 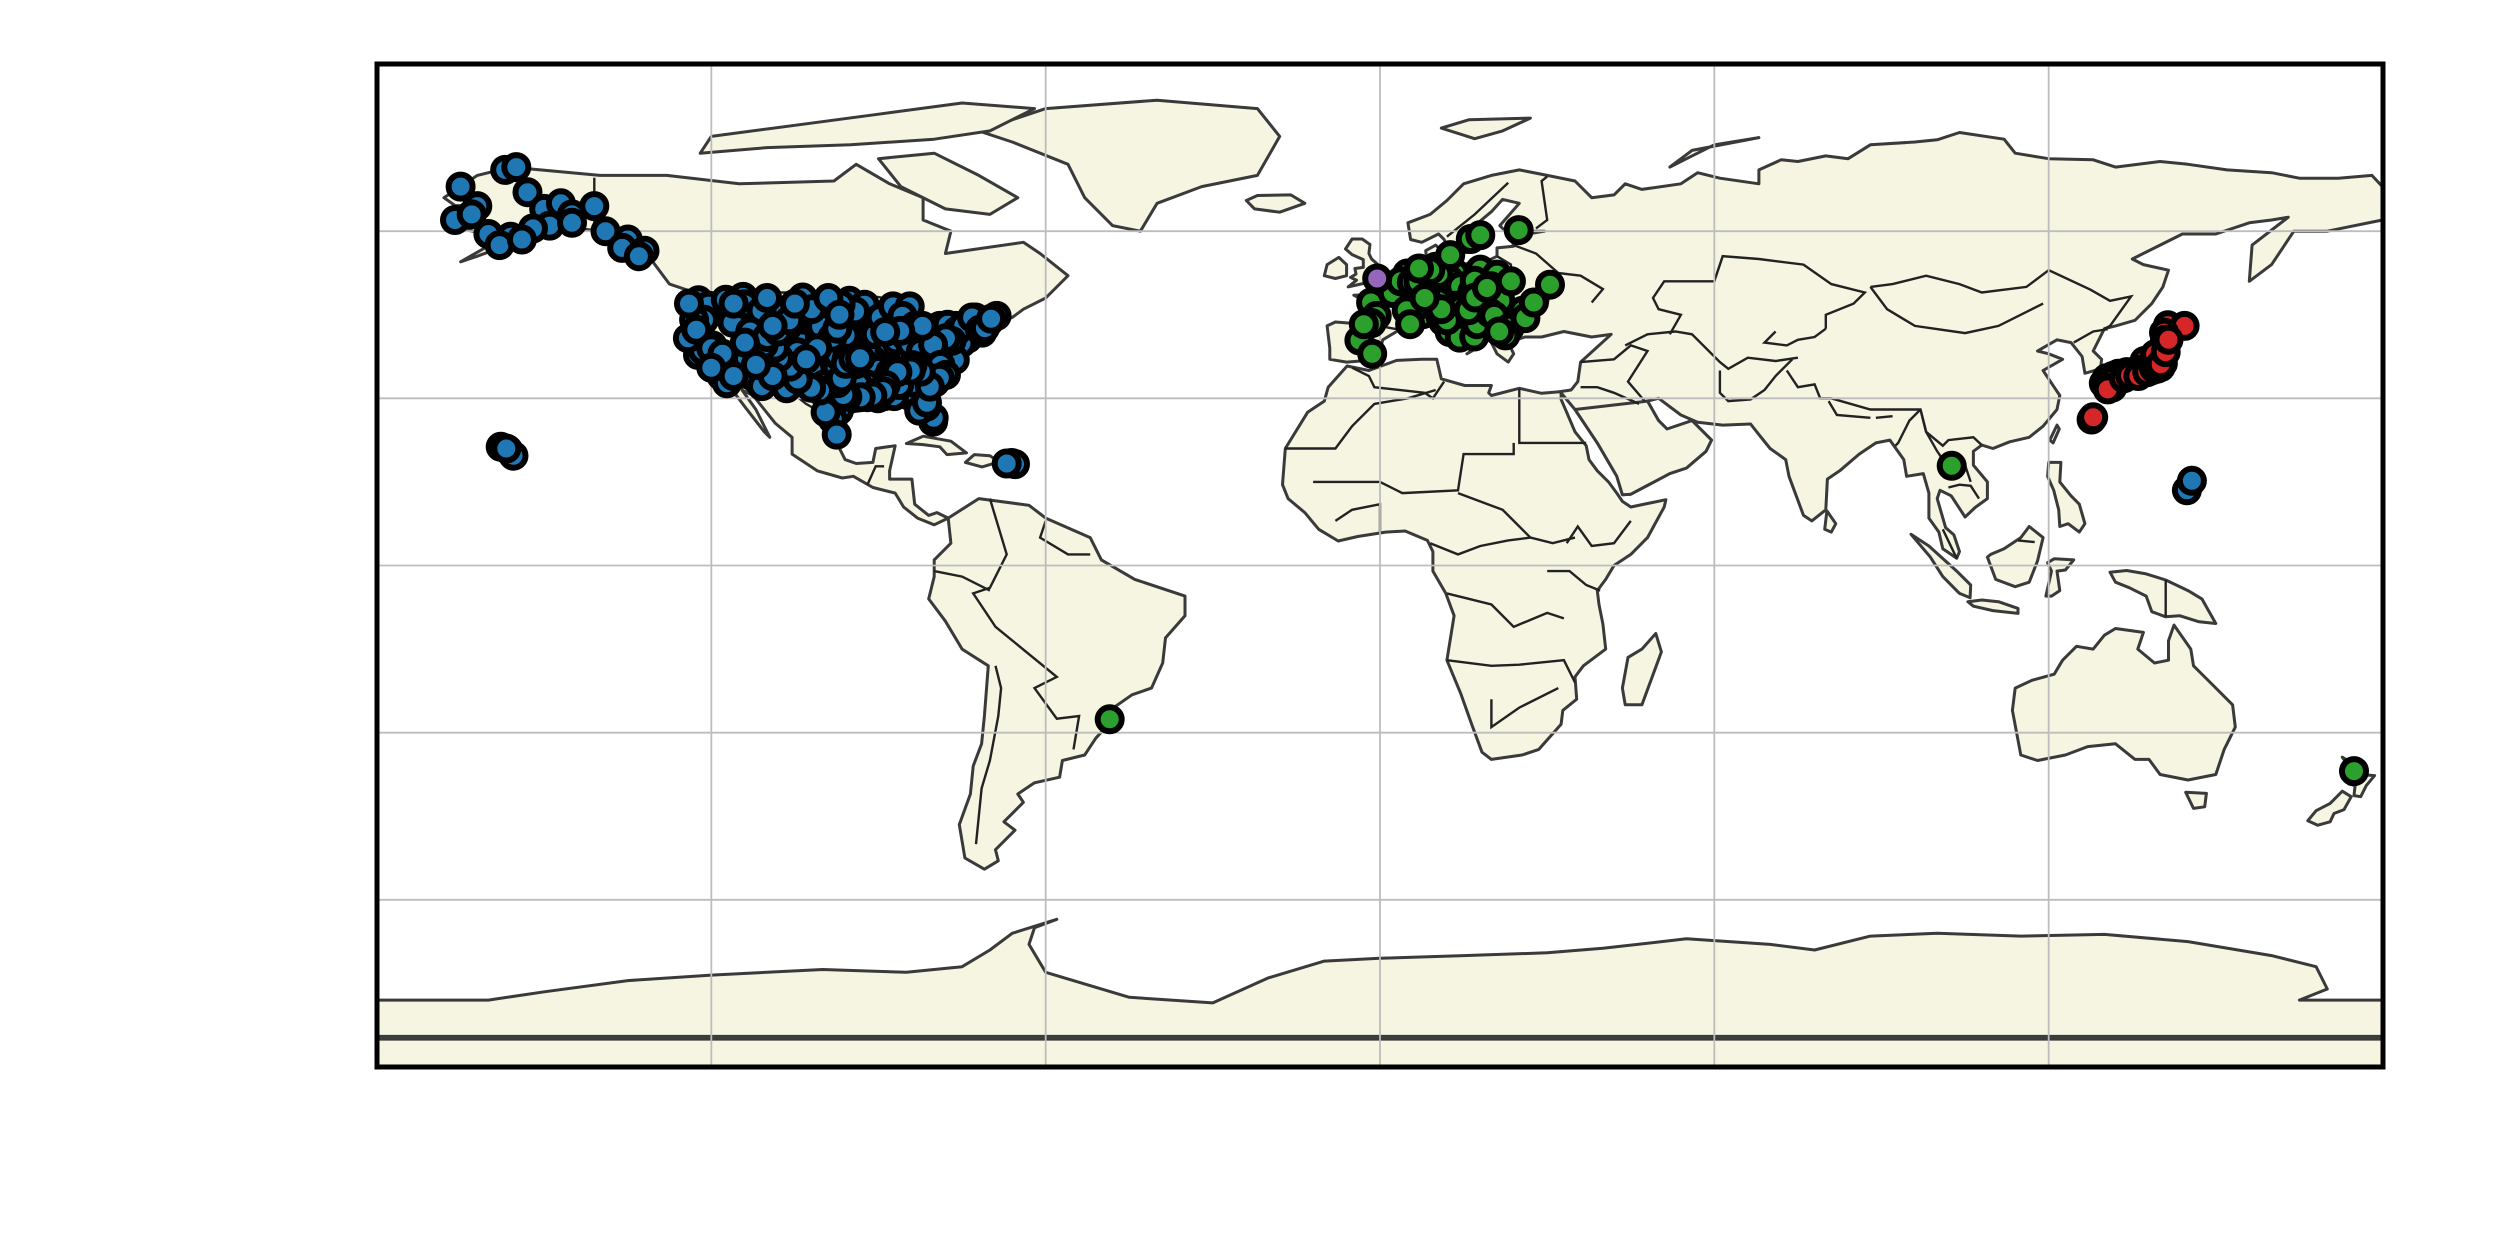 What do you see at coordinates (2163, 597) in the screenshot?
I see `land-new-guinea` at bounding box center [2163, 597].